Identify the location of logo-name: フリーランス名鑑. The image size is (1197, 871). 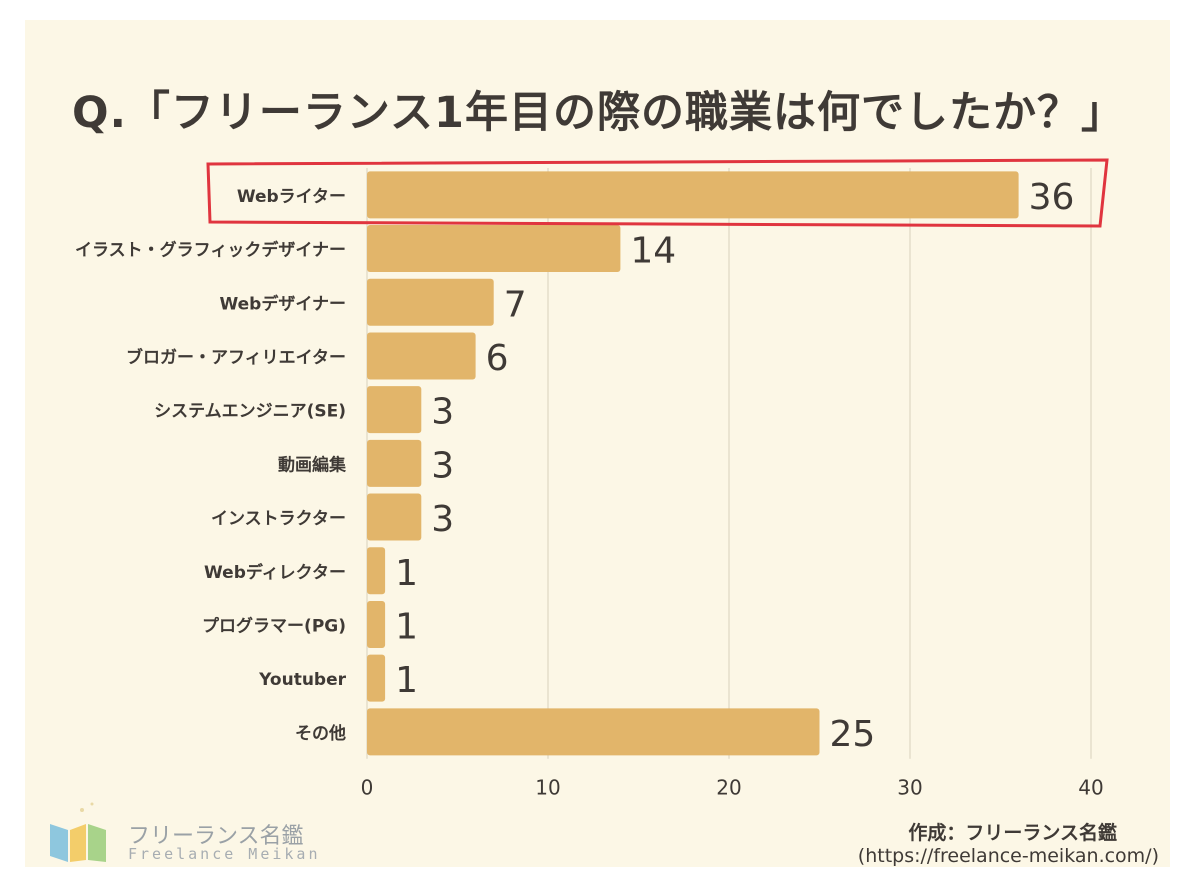
(216, 836).